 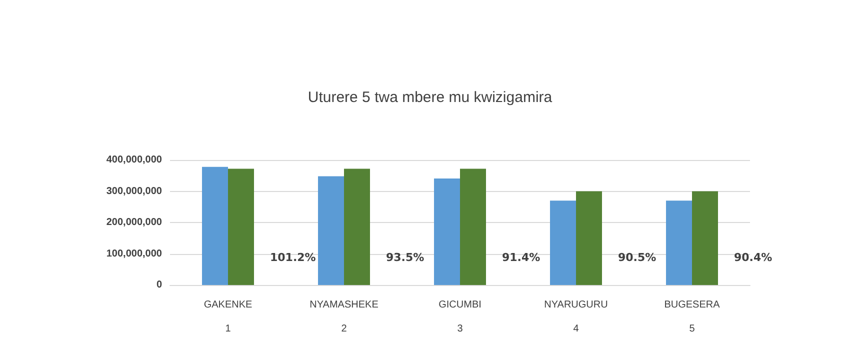 I want to click on category-label: GICUMBI 3, so click(x=460, y=317).